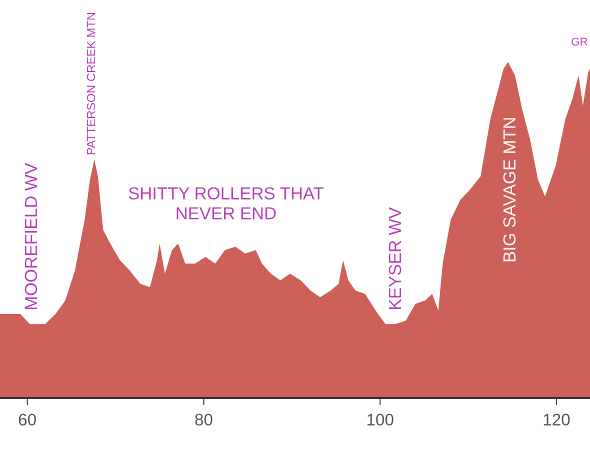 The width and height of the screenshot is (590, 473). Describe the element at coordinates (91, 83) in the screenshot. I see `annotation: PATTERSON CREEK MTN` at that location.